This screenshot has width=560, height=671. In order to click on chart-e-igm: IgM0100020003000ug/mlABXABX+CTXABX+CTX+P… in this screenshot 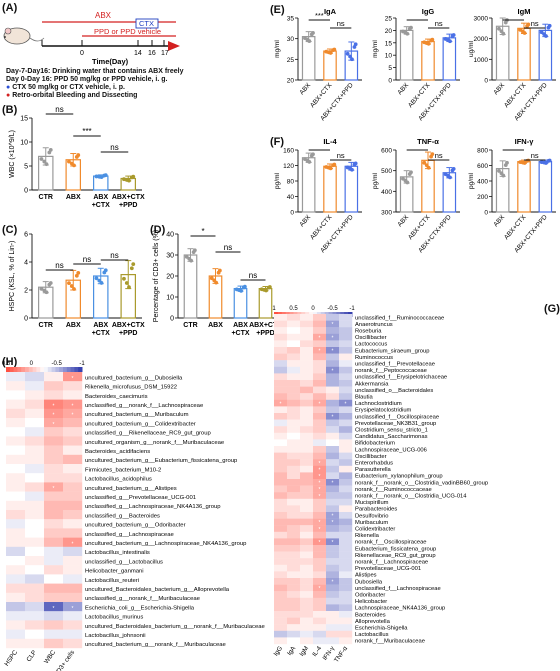, I will do `click(512, 64)`.